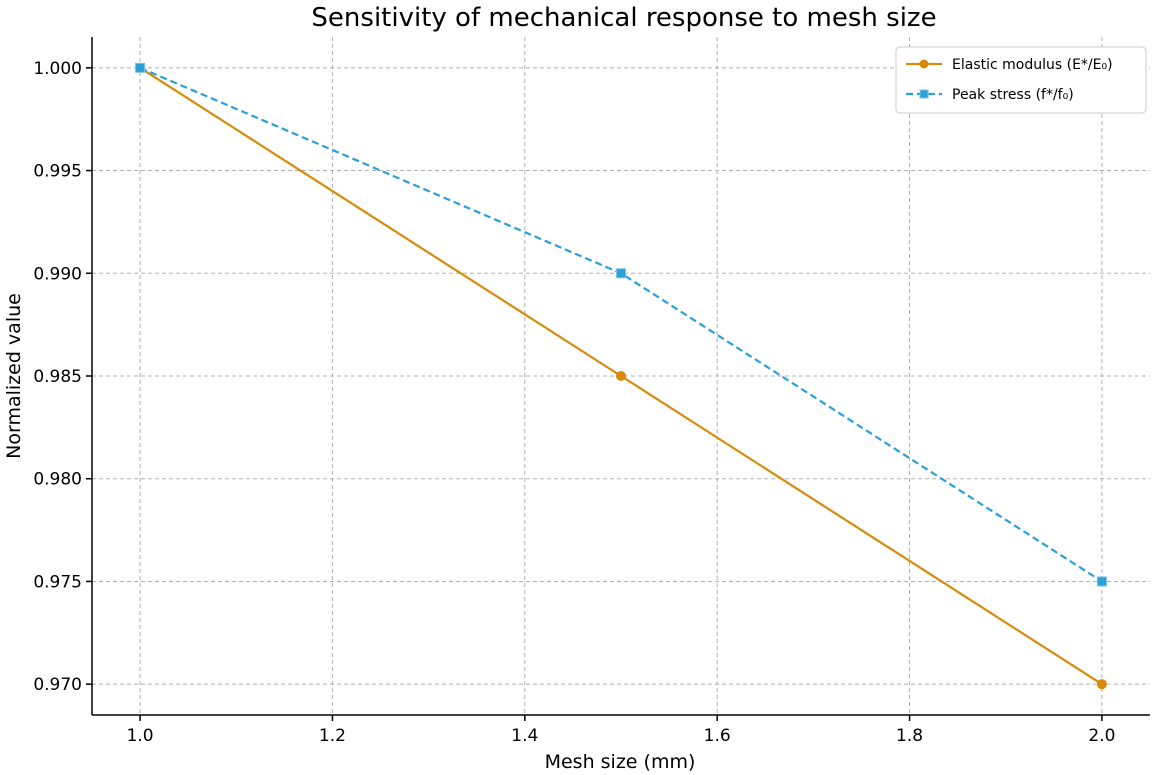 This screenshot has height=775, width=1155. What do you see at coordinates (1032, 65) in the screenshot?
I see `legend-label: Elastic modulus (E*/E₀)` at bounding box center [1032, 65].